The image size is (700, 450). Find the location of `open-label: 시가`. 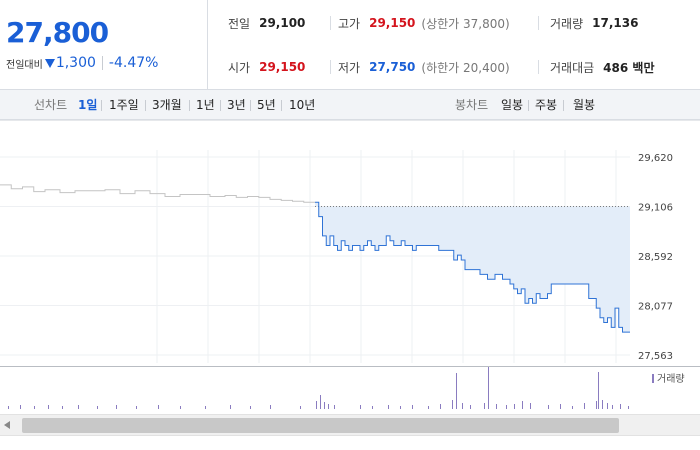

open-label: 시가 is located at coordinates (239, 67).